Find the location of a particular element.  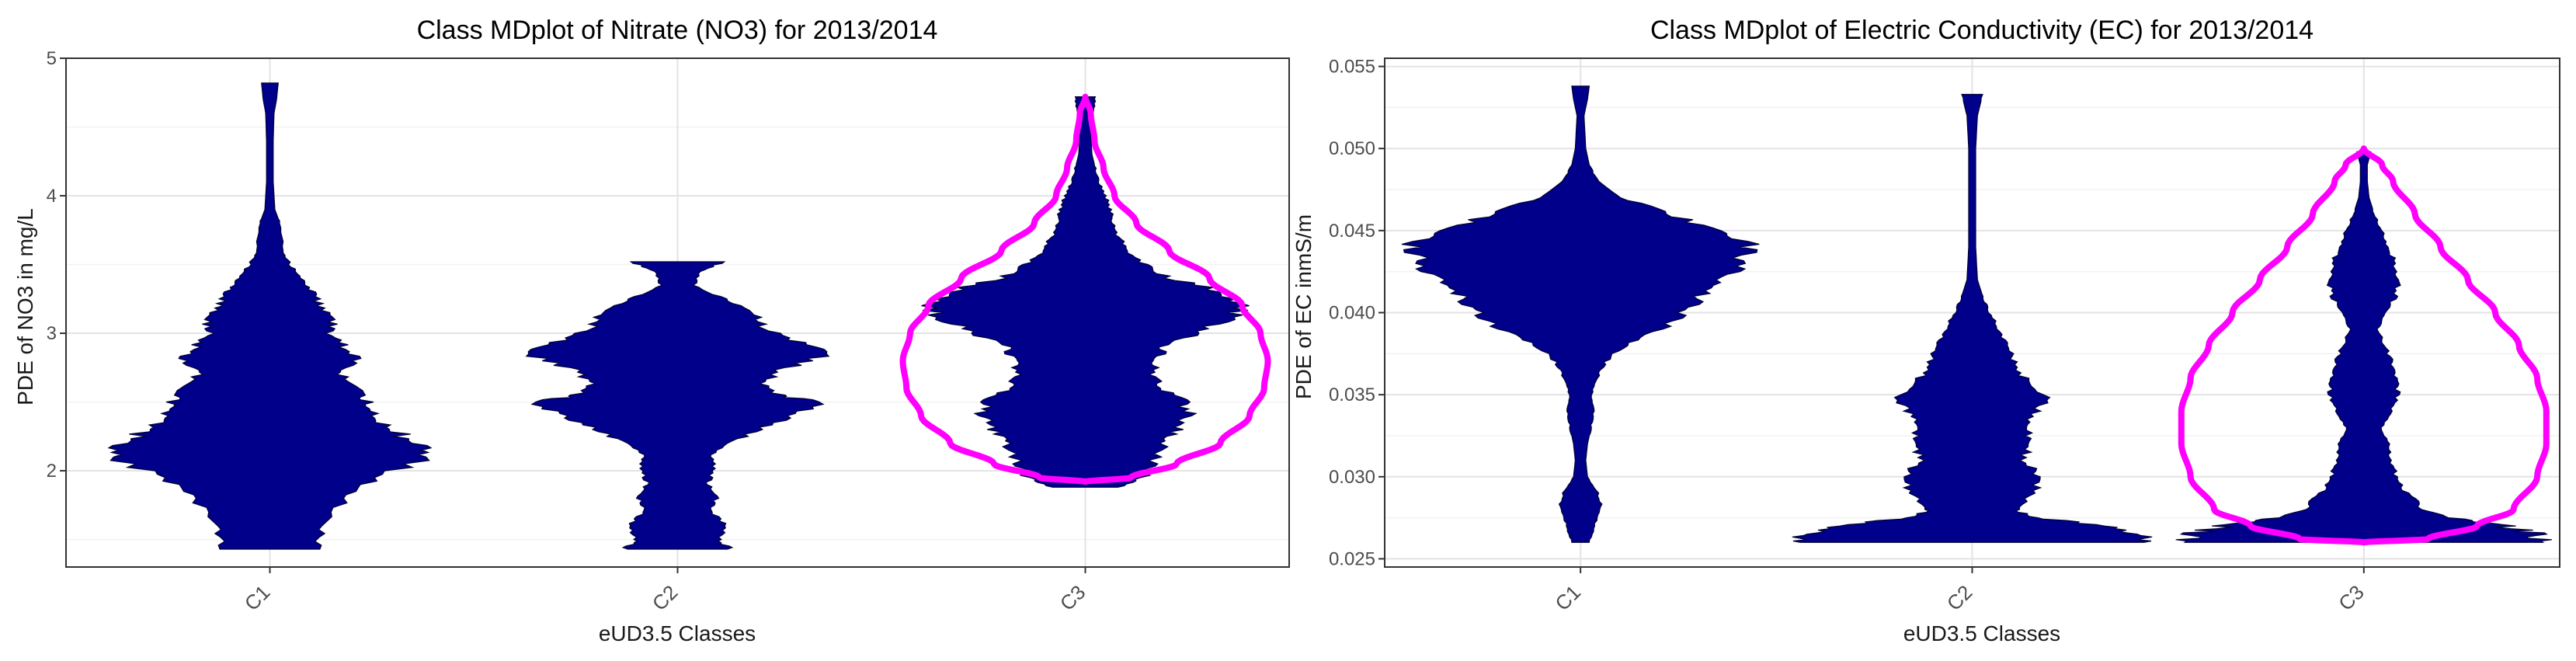

y-ticks: 0.025 0.030 0.035 0.040 0.045 0.050 0.055 is located at coordinates (1357, 313).